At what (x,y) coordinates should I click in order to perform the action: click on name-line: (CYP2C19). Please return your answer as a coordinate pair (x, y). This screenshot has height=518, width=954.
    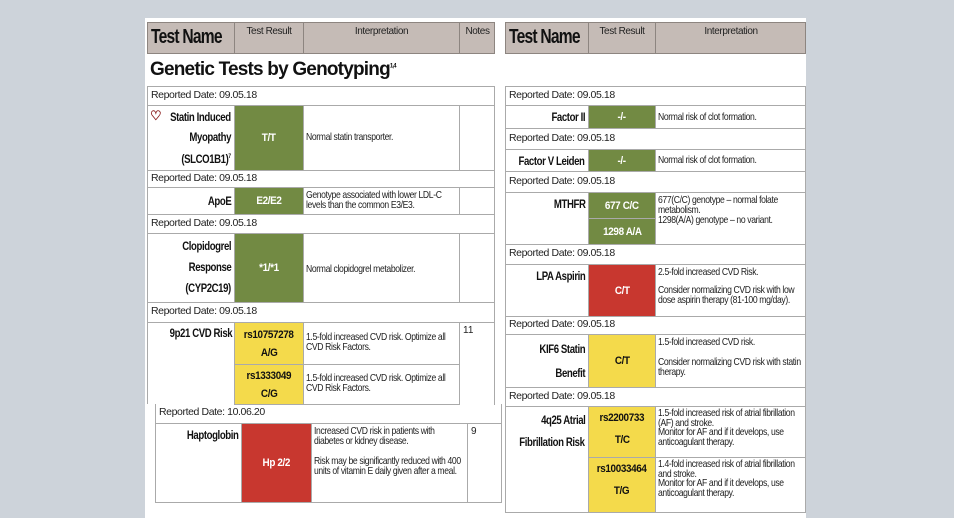
    Looking at the image, I should click on (208, 288).